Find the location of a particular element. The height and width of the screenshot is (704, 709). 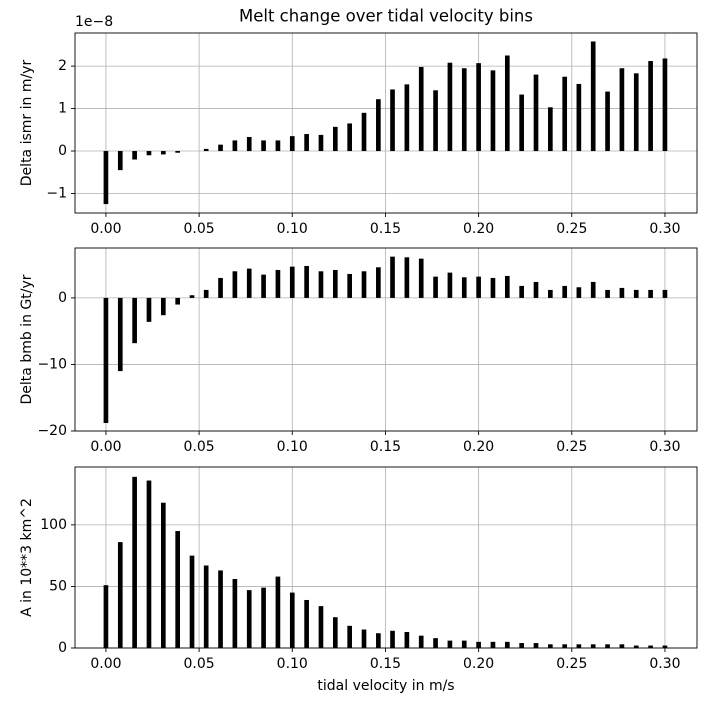

y-tick-label: 100 is located at coordinates (53, 525).